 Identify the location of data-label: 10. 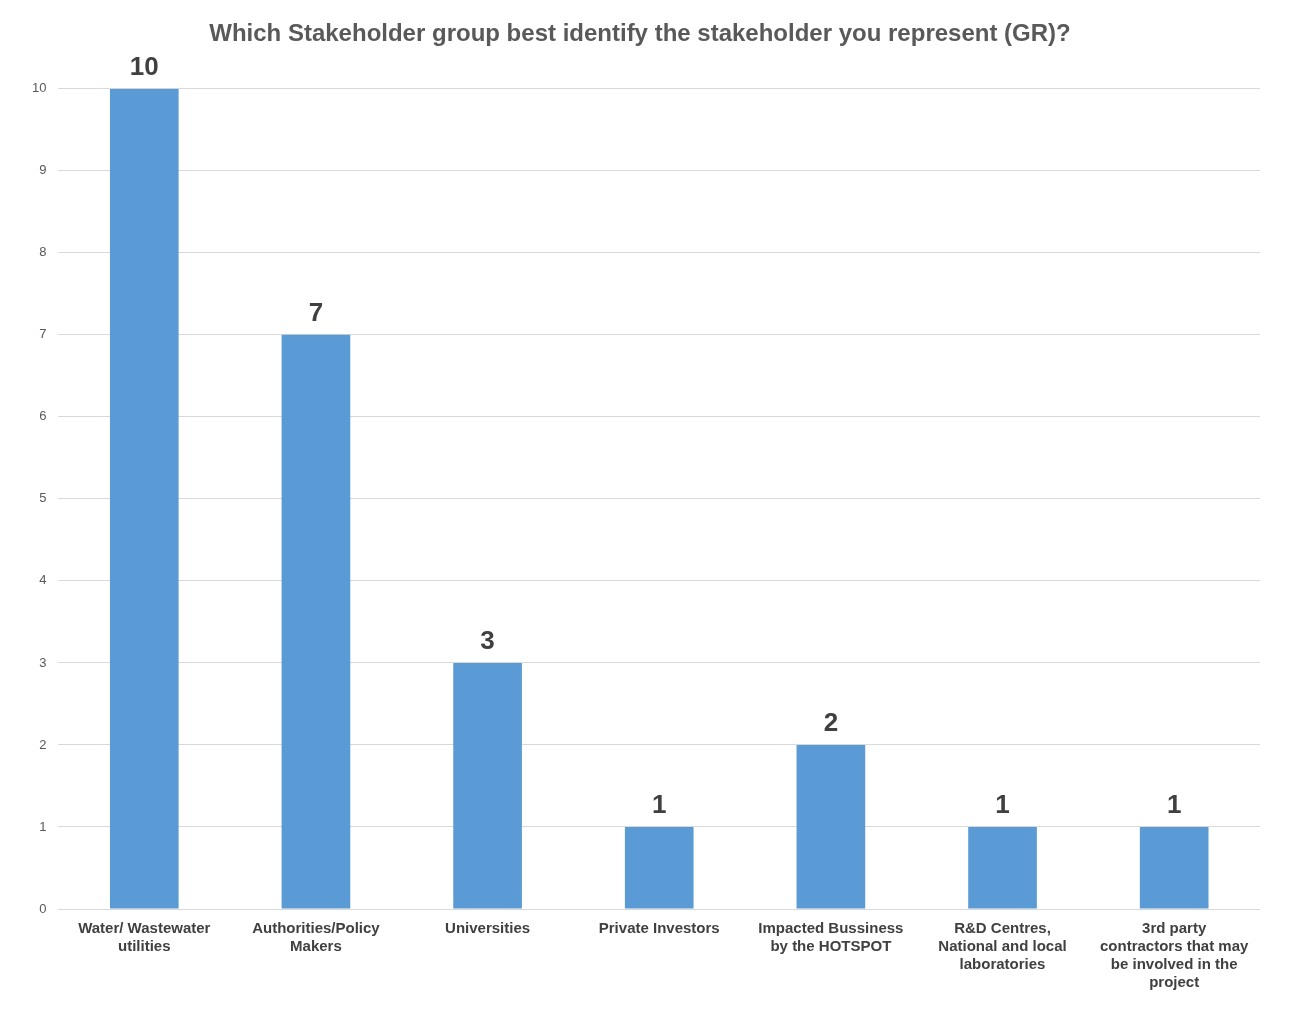
(144, 65).